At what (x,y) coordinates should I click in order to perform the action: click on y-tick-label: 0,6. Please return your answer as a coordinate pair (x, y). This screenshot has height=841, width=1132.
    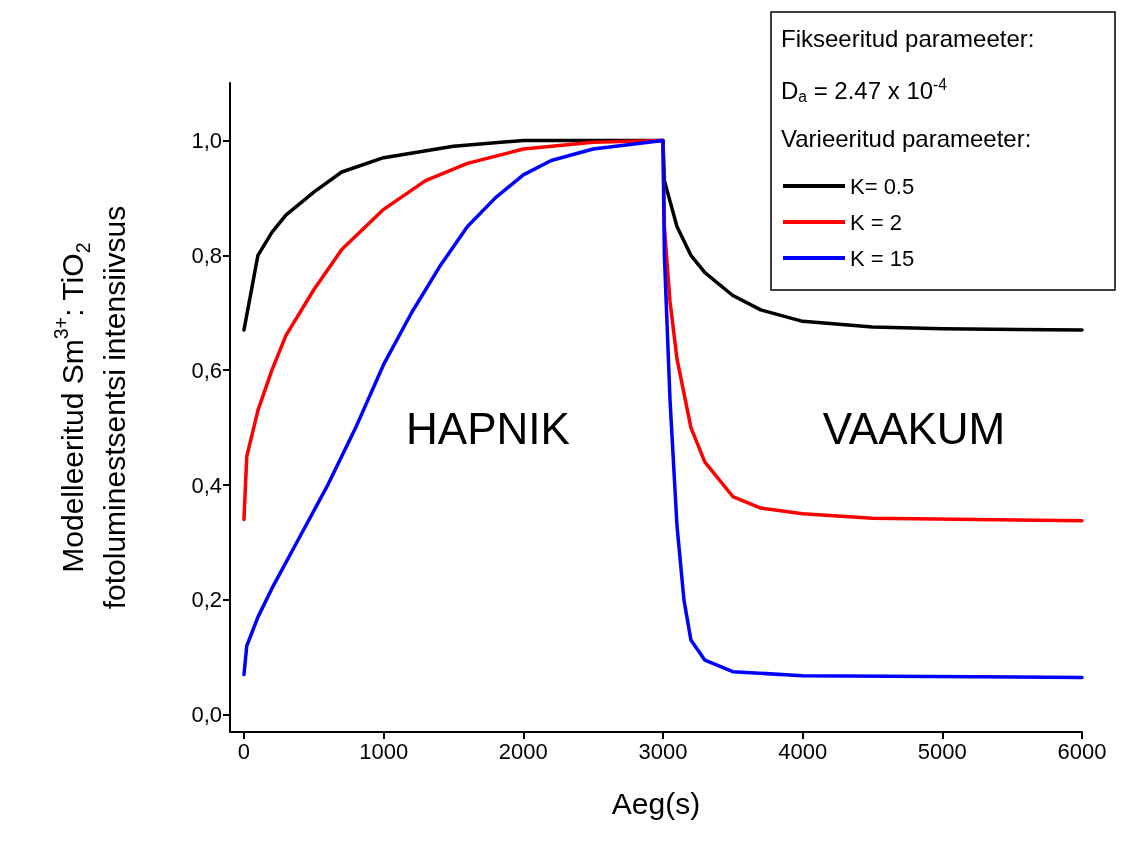
    Looking at the image, I should click on (206, 370).